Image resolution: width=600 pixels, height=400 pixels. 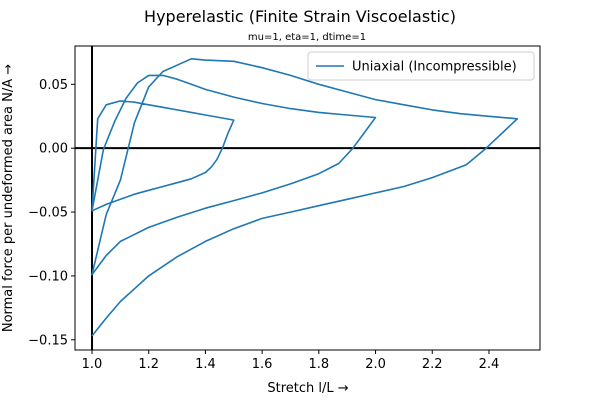 What do you see at coordinates (489, 364) in the screenshot?
I see `x-tick-label: 2.4` at bounding box center [489, 364].